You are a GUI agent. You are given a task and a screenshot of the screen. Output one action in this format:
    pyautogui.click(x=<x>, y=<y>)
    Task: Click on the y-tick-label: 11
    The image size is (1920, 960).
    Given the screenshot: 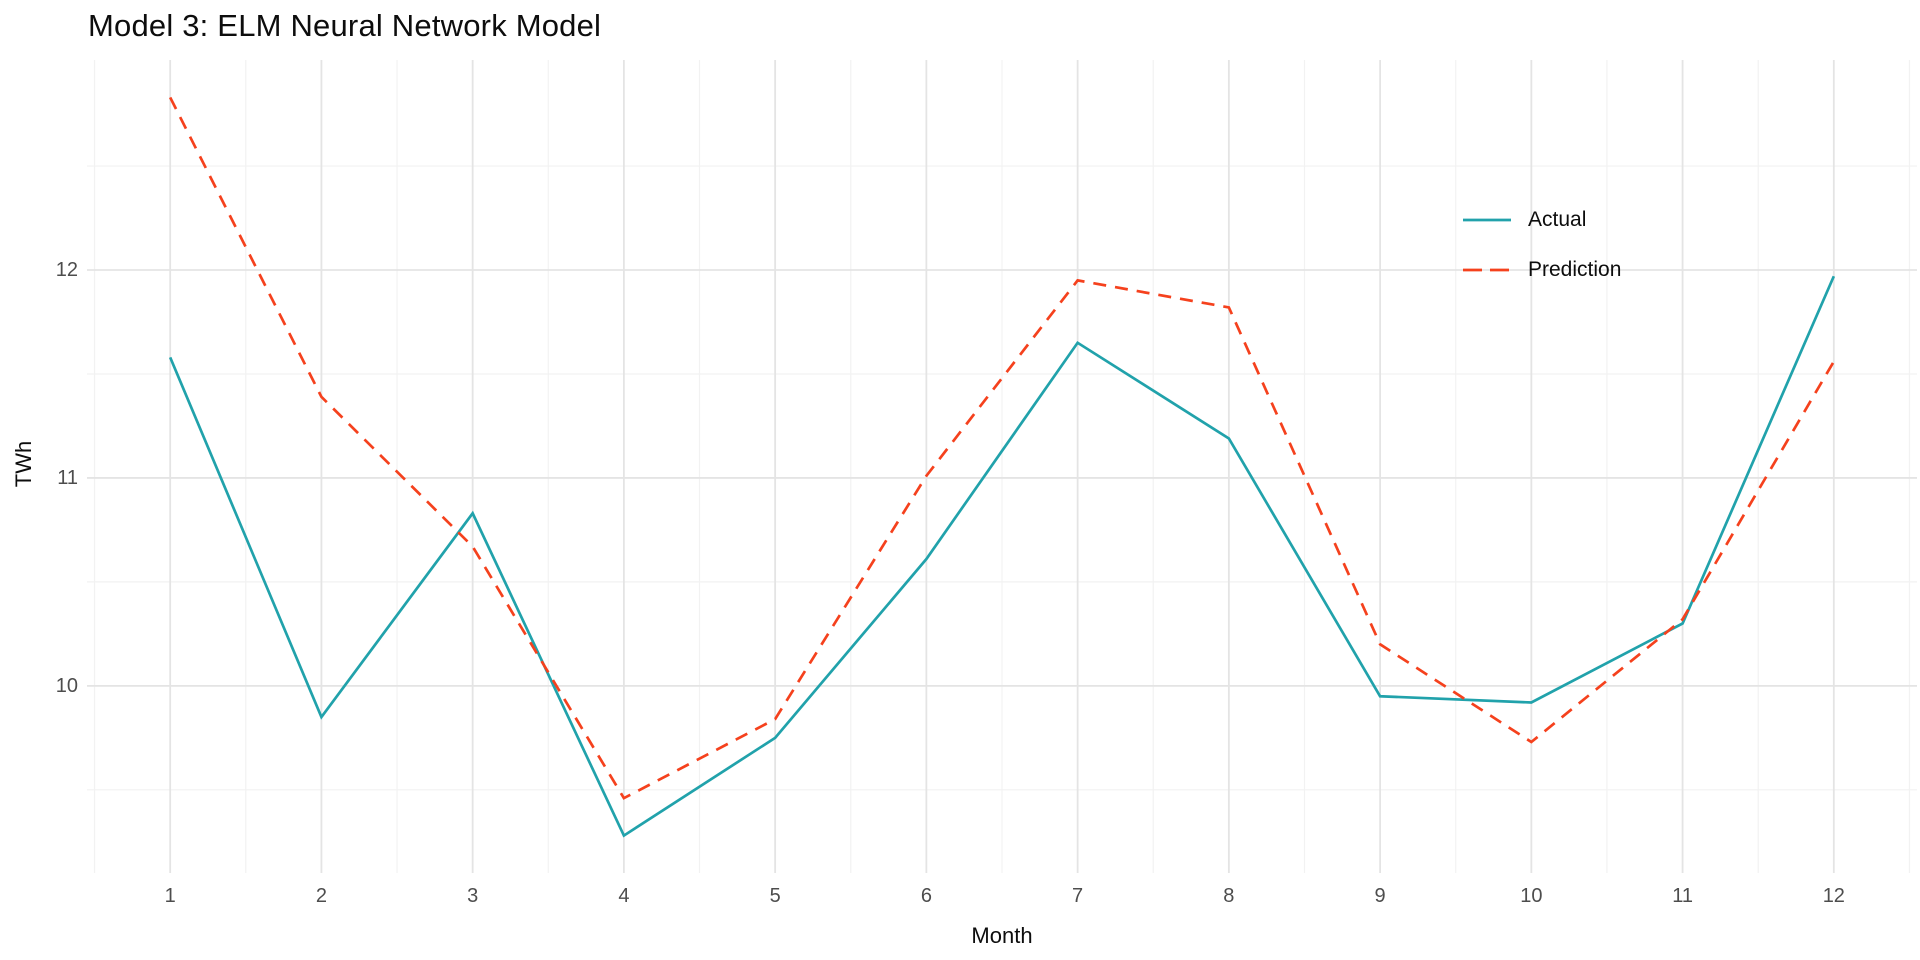 What is the action you would take?
    pyautogui.click(x=67, y=477)
    